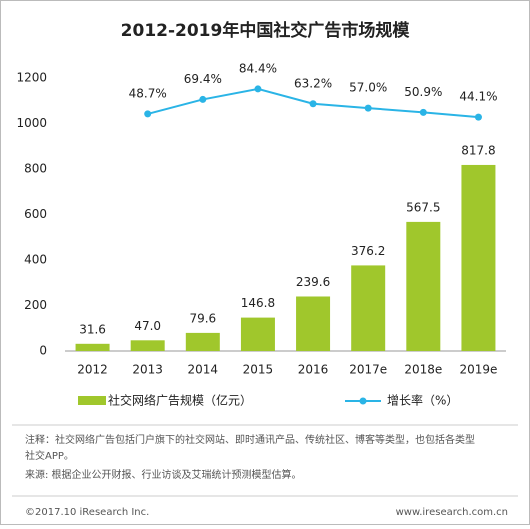 The image size is (530, 529). I want to click on data-label: 48.7%, so click(148, 93).